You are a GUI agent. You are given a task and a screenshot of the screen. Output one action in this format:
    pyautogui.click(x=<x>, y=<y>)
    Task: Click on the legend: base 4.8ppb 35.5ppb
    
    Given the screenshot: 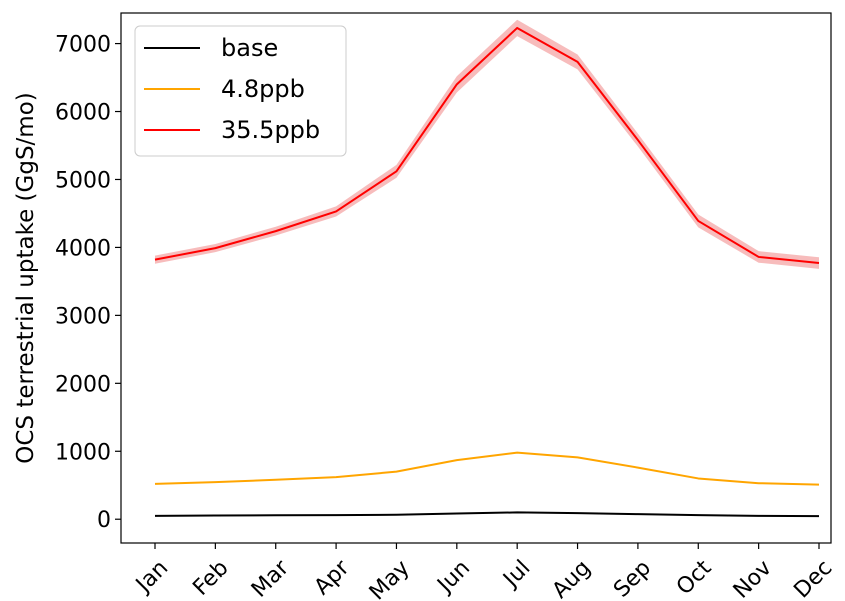 What is the action you would take?
    pyautogui.click(x=240, y=91)
    